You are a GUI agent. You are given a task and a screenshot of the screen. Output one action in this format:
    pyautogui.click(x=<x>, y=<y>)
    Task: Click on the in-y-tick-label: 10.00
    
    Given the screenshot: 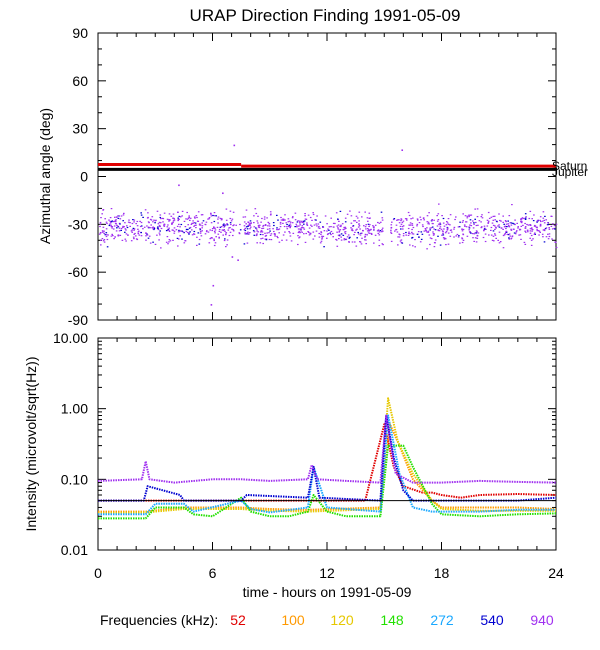 What is the action you would take?
    pyautogui.click(x=70, y=338)
    